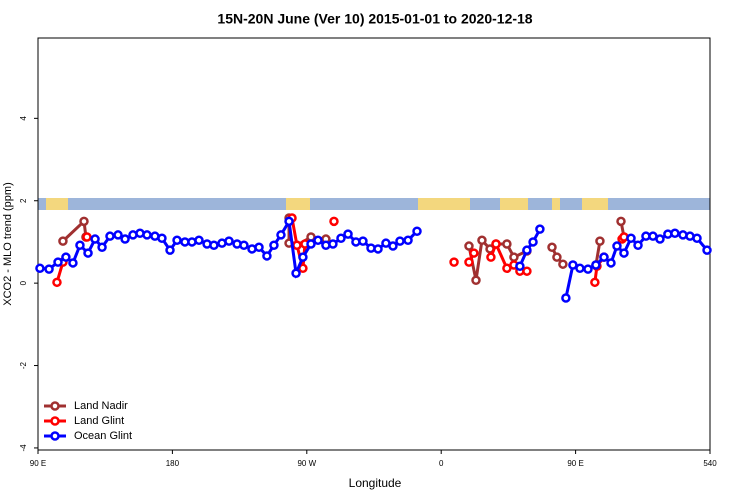 Image resolution: width=750 pixels, height=500 pixels. What do you see at coordinates (374, 204) in the screenshot?
I see `map-strip` at bounding box center [374, 204].